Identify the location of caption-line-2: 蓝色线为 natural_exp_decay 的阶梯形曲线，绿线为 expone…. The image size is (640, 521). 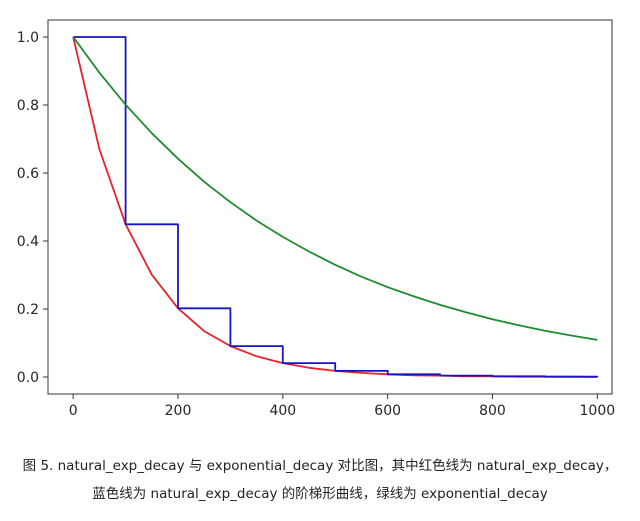
(320, 494).